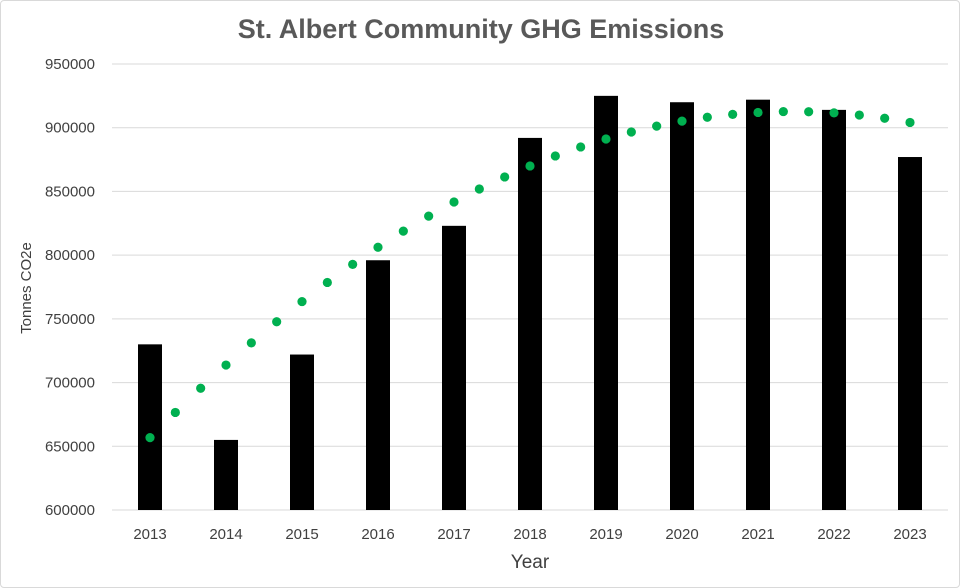 The width and height of the screenshot is (960, 588). Describe the element at coordinates (910, 333) in the screenshot. I see `bar-2023` at that location.